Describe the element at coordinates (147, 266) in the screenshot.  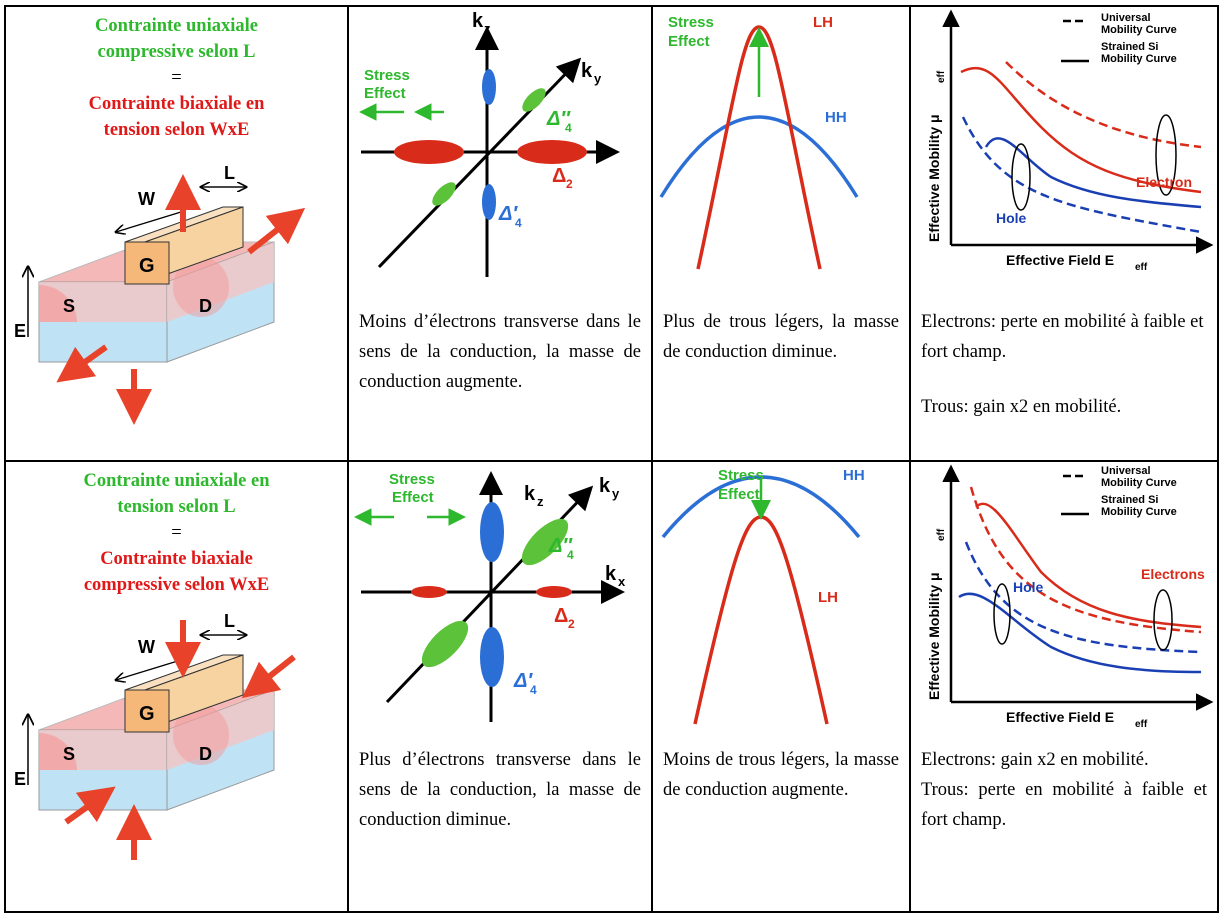
I see `gate-label: G` at that location.